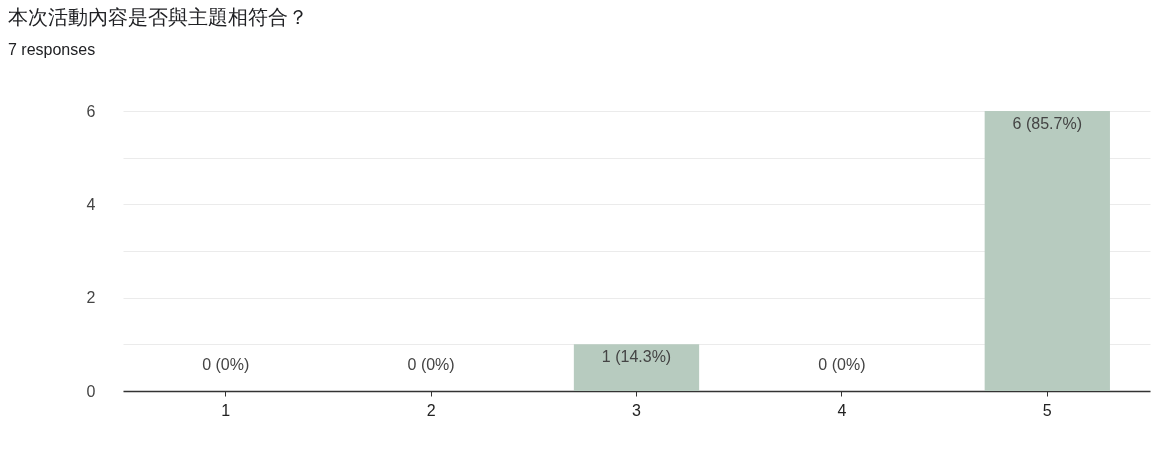  I want to click on data-label: 6 (85.7%), so click(1047, 123).